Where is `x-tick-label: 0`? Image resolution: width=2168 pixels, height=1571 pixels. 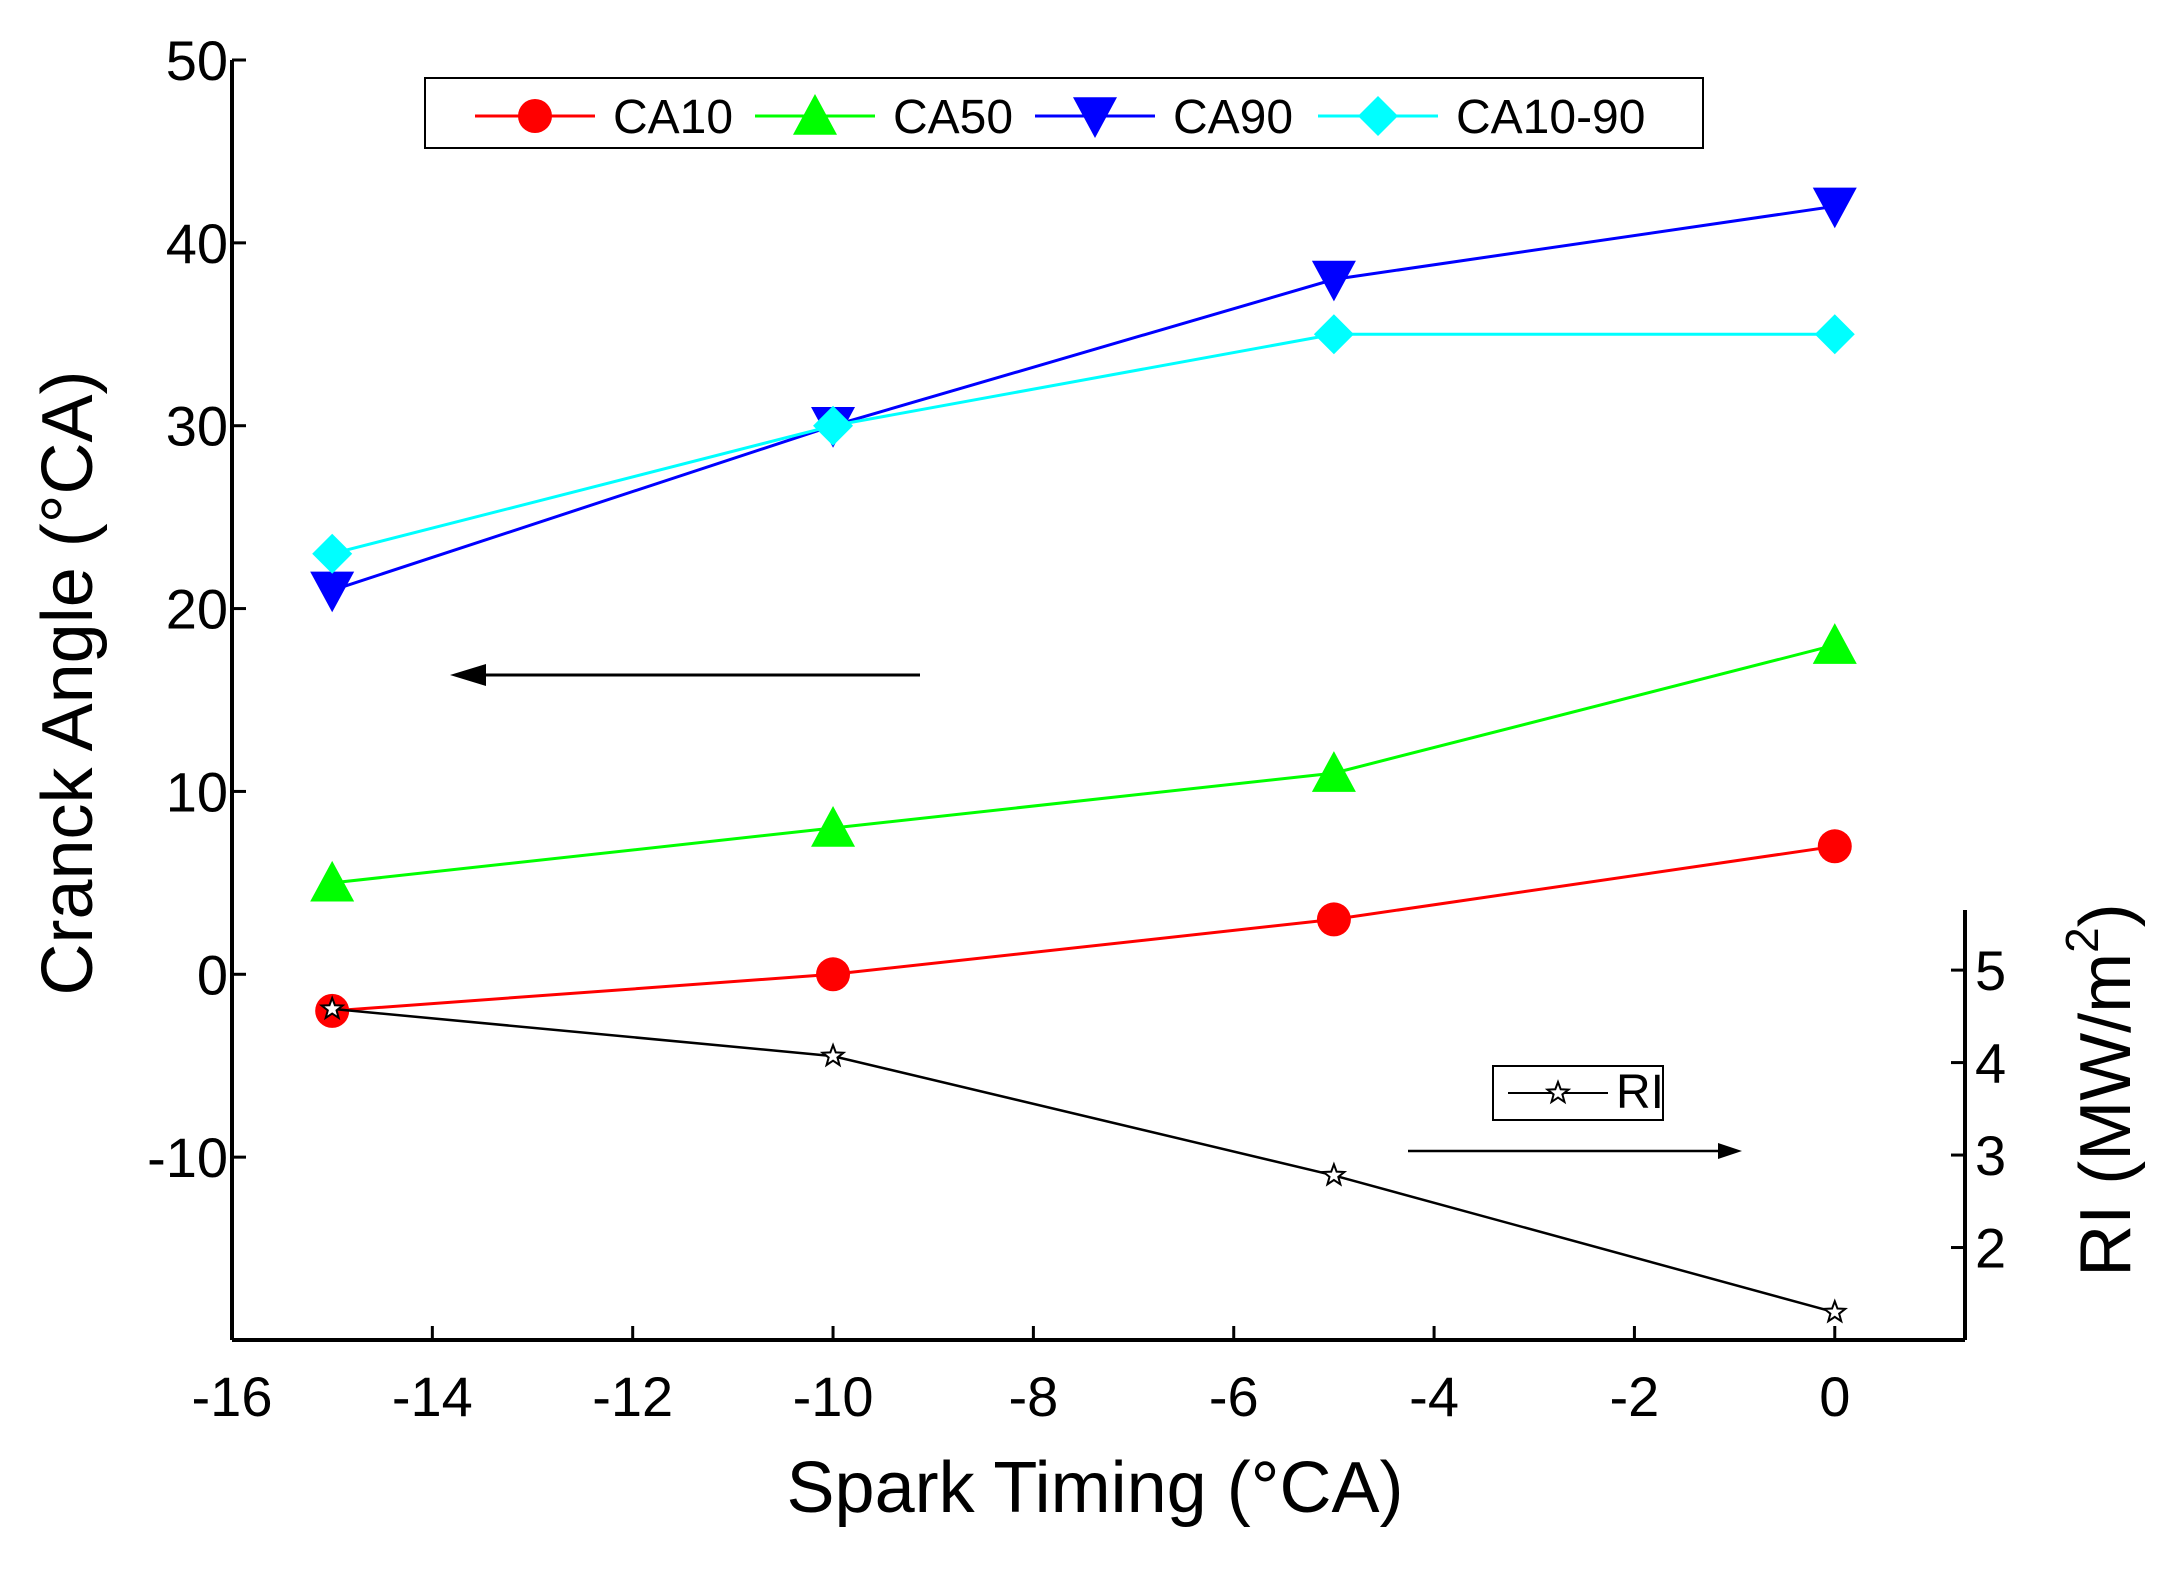
x-tick-label: 0 is located at coordinates (1834, 1396).